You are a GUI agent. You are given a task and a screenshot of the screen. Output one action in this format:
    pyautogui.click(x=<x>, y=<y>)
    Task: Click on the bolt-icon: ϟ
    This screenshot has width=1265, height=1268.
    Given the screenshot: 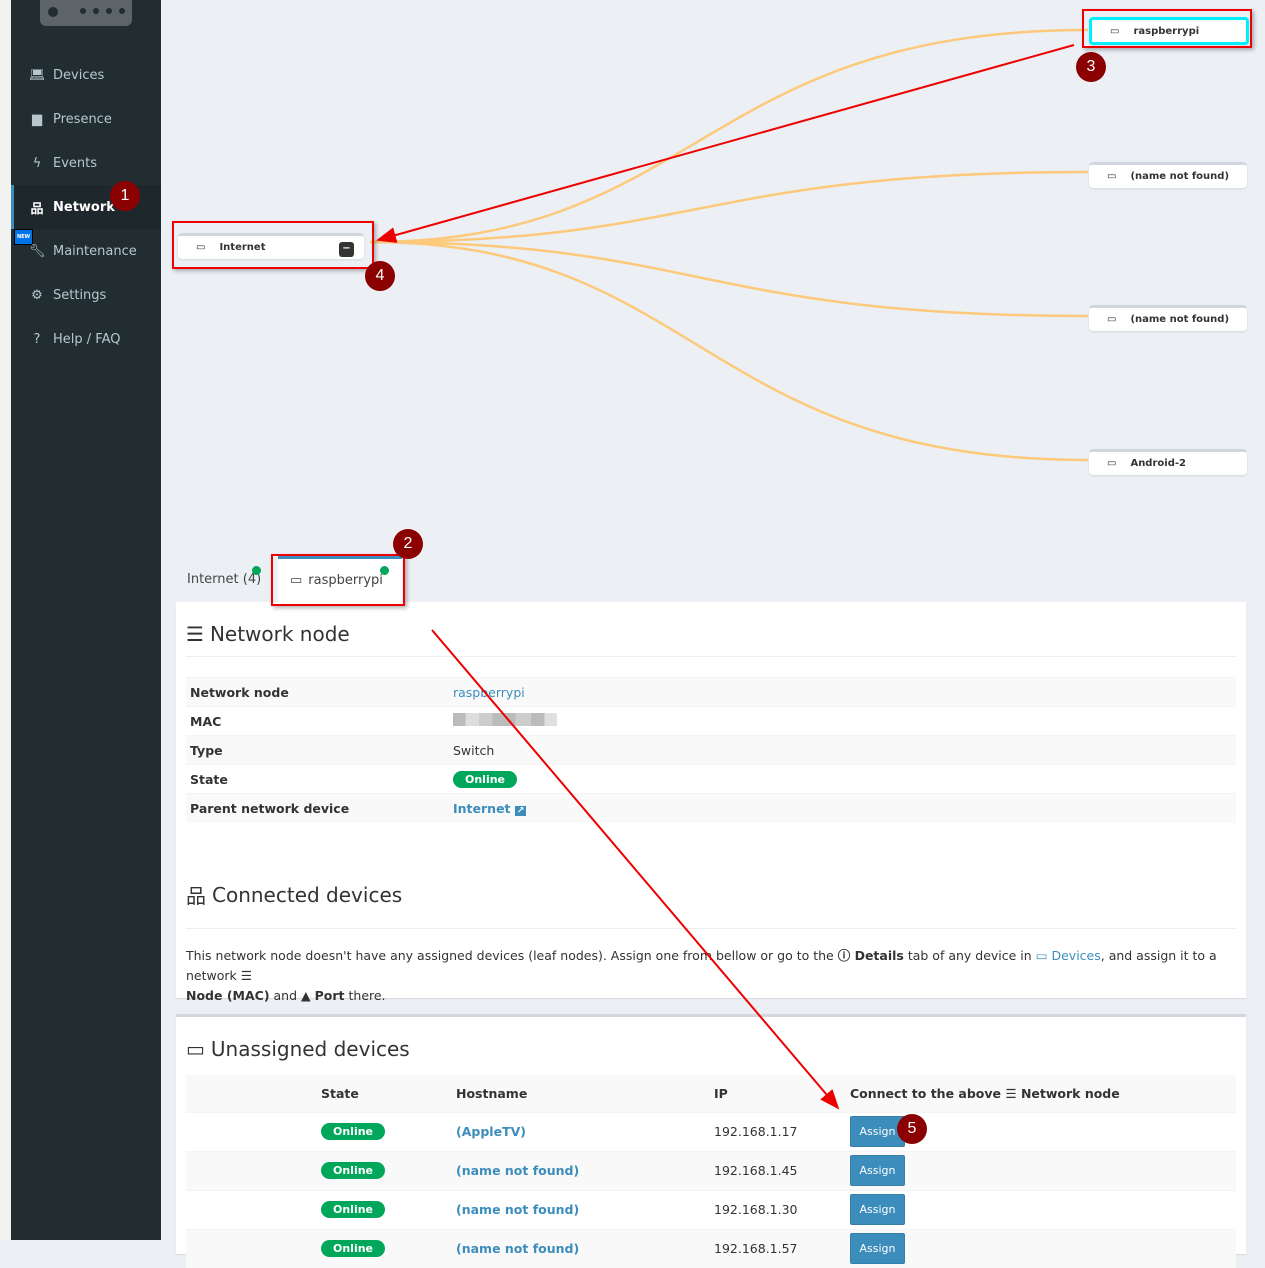 What is the action you would take?
    pyautogui.click(x=37, y=163)
    